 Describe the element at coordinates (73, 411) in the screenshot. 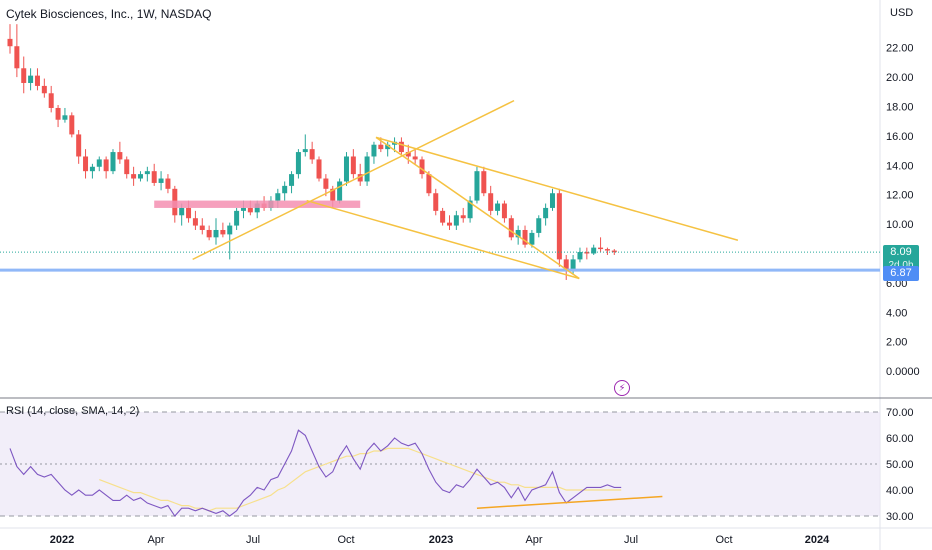

I see `rsi-indicator-label: RSI (14, close, SMA, 14, 2)` at that location.